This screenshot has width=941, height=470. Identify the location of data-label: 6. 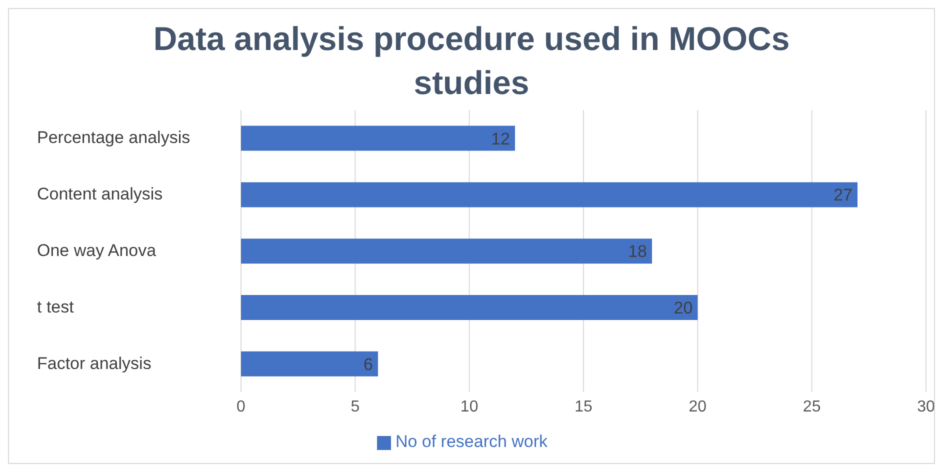
(368, 364).